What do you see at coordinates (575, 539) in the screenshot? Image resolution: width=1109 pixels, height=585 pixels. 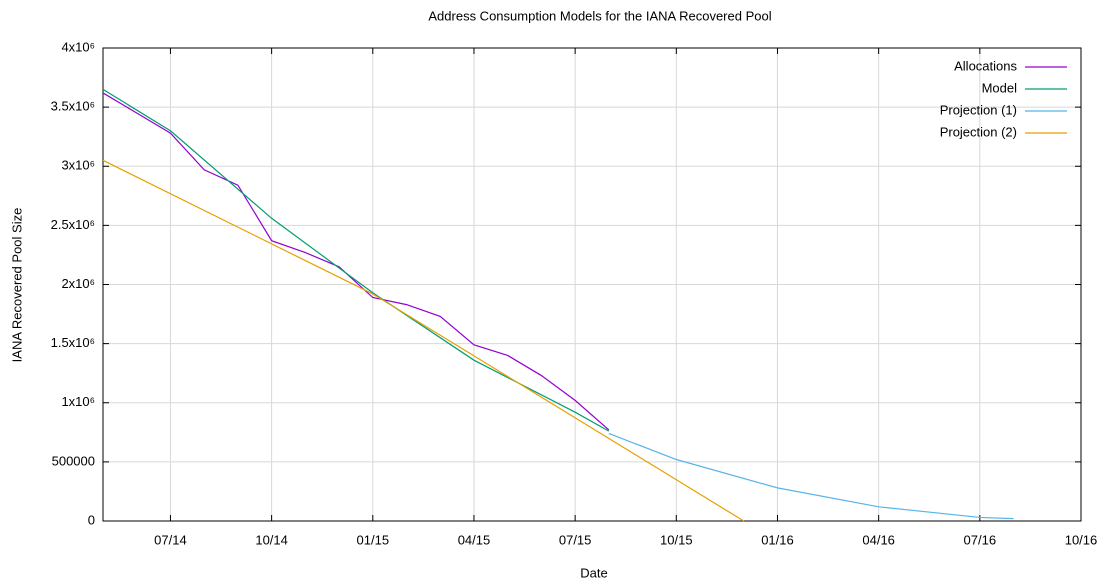 I see `x-tick-label: 07/15` at bounding box center [575, 539].